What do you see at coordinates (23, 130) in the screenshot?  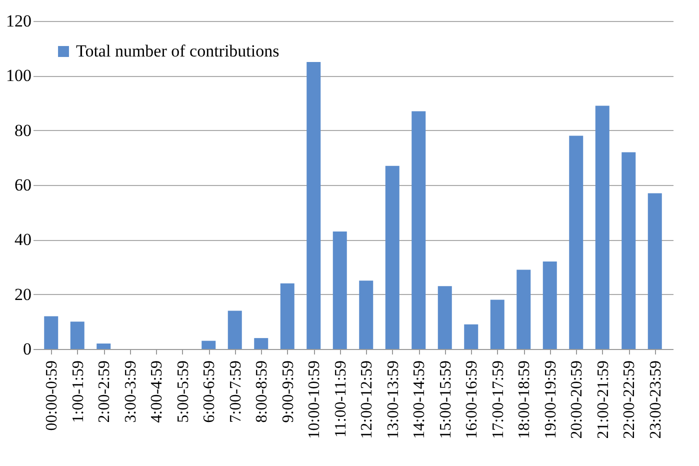 I see `y-tick-label: 80` at bounding box center [23, 130].